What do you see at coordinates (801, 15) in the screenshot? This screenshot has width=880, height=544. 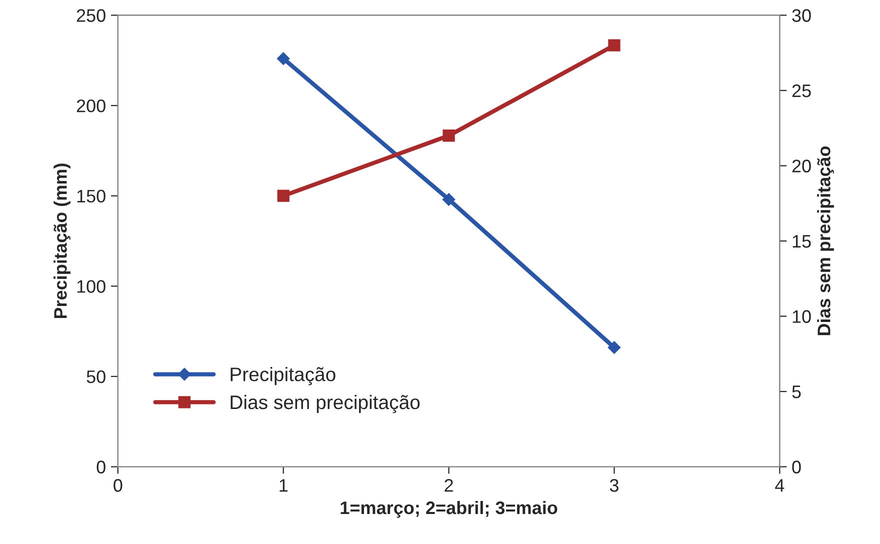 I see `y2-tick-label: 30` at bounding box center [801, 15].